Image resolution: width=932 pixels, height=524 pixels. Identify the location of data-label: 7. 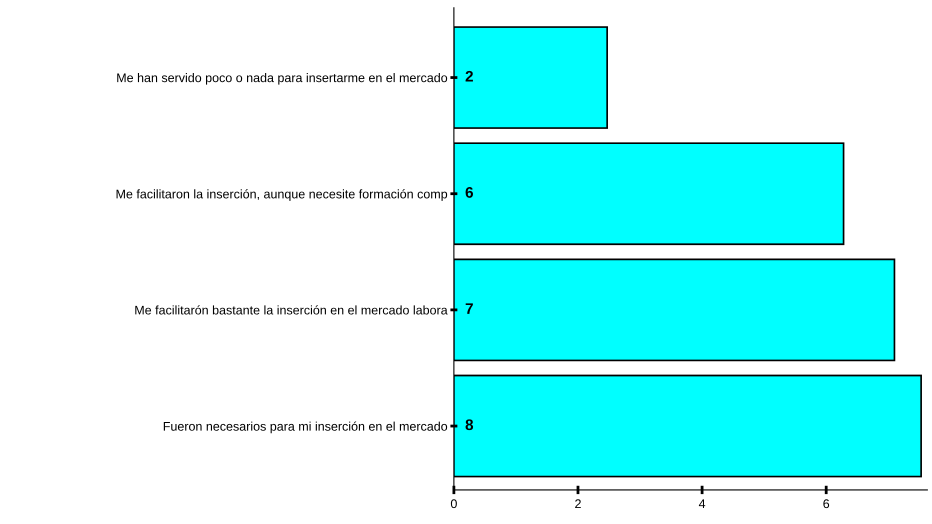
(469, 308).